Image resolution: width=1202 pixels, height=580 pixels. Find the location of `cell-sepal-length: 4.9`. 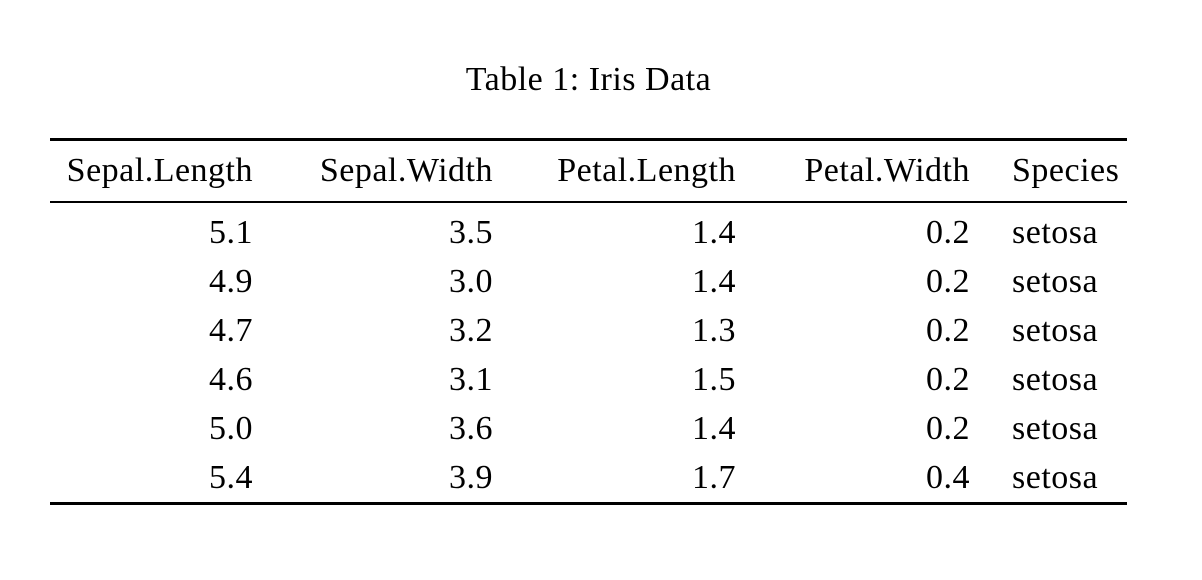

cell-sepal-length: 4.9 is located at coordinates (231, 281).